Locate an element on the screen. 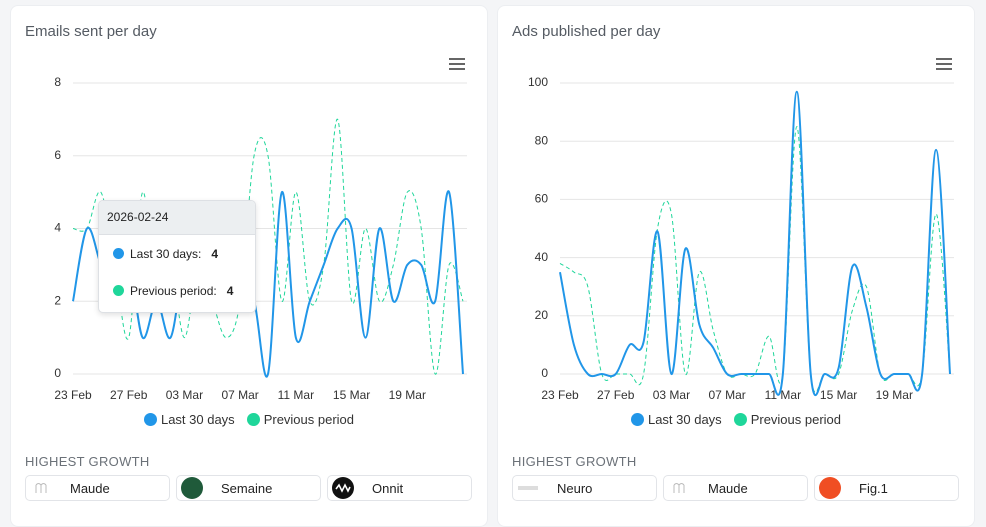  chart-title: Ads published per day is located at coordinates (586, 31).